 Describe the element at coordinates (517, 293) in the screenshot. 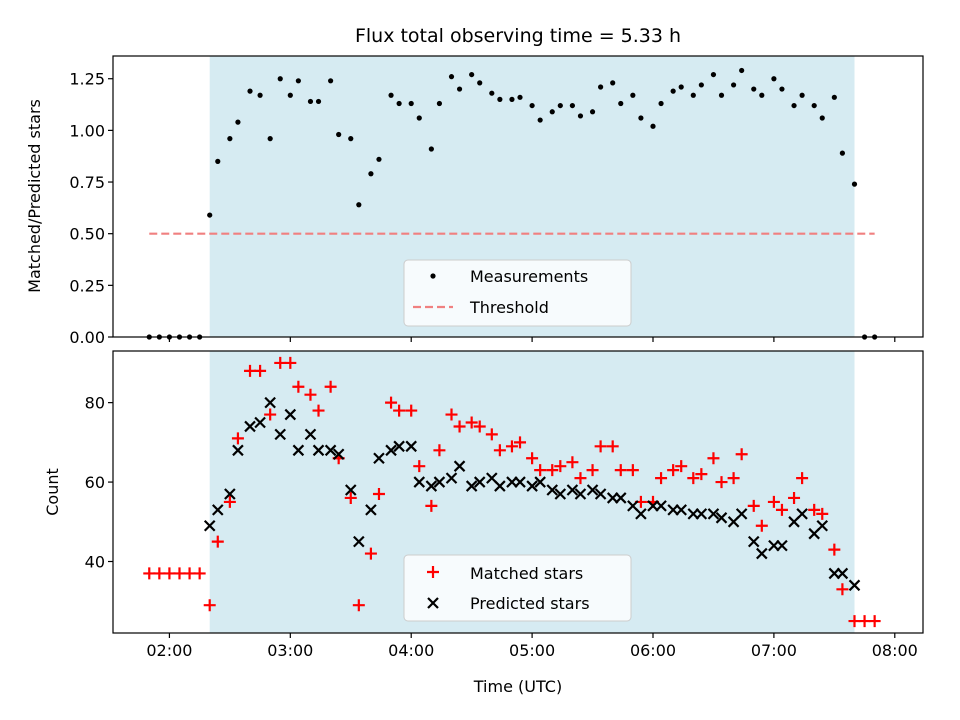

I see `ratio-legend: Measurements Threshold` at that location.